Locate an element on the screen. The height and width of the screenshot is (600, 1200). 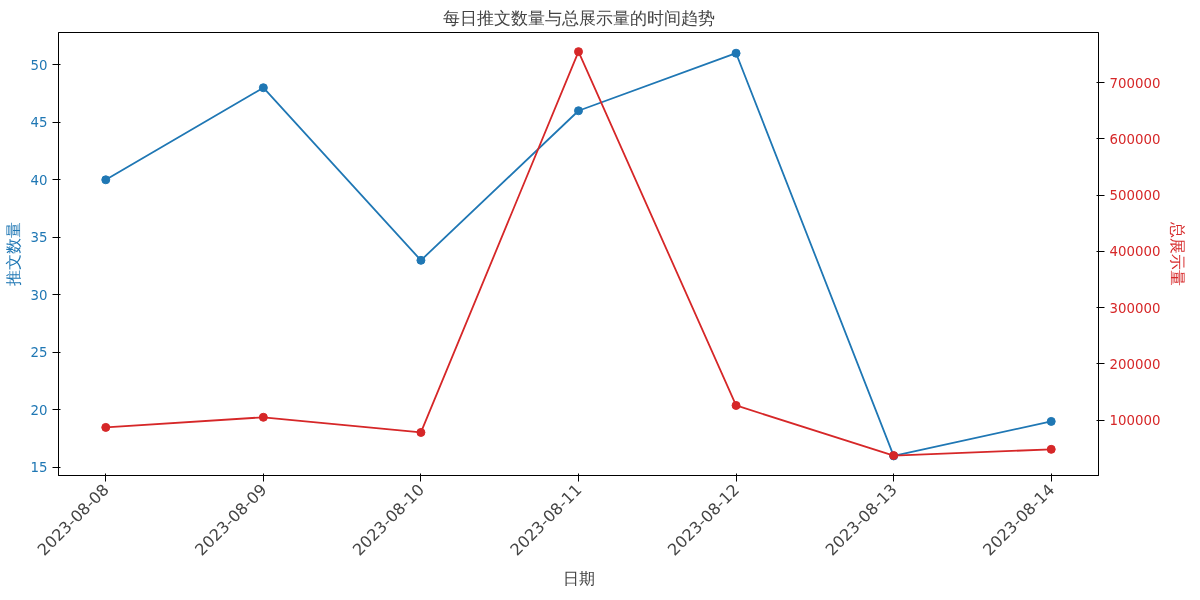
y-axis-title: 推文数量 is located at coordinates (13, 254).